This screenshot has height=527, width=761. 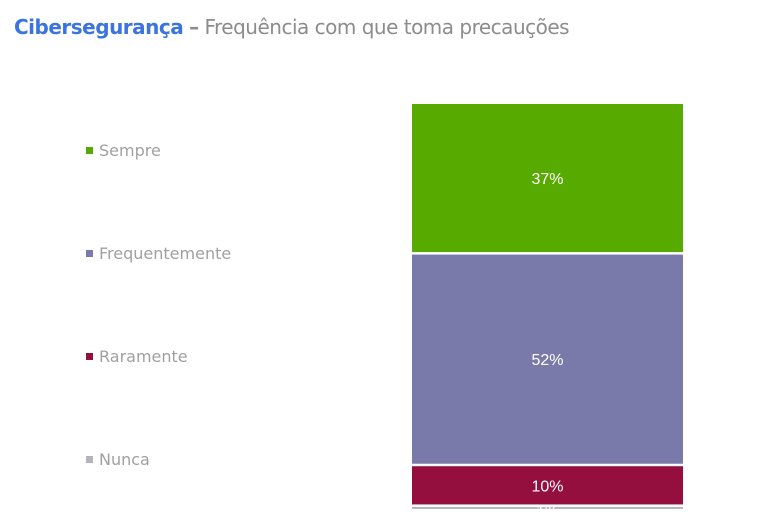 I want to click on data-label-raramente: 10%, so click(x=547, y=486).